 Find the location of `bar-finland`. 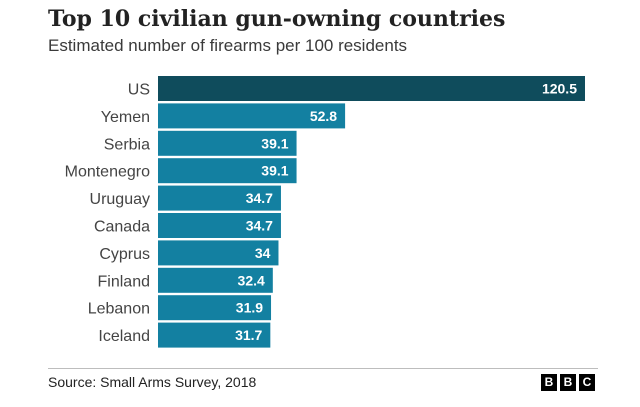

bar-finland is located at coordinates (215, 280).